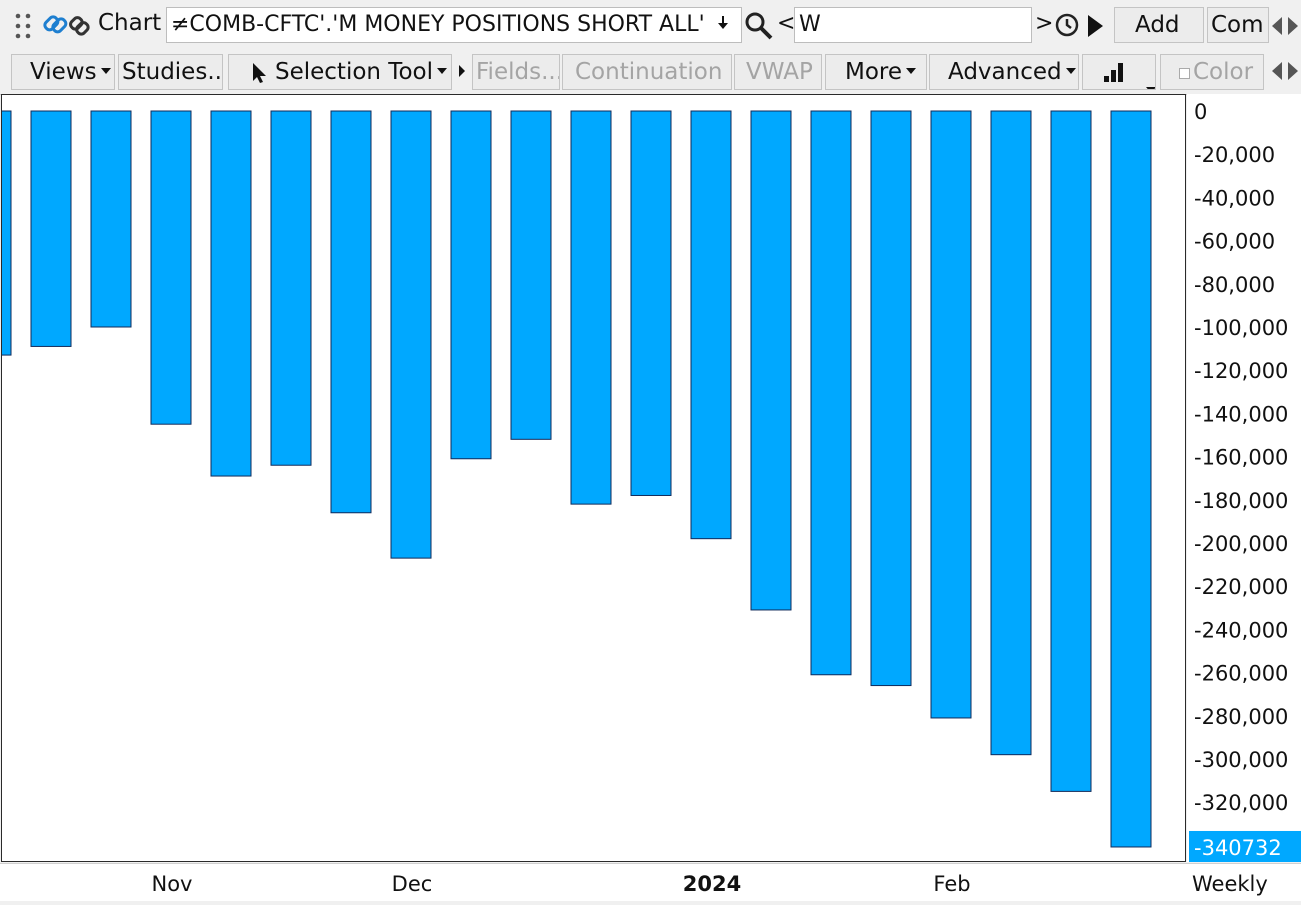  I want to click on last-value-label: -340732, so click(1238, 848).